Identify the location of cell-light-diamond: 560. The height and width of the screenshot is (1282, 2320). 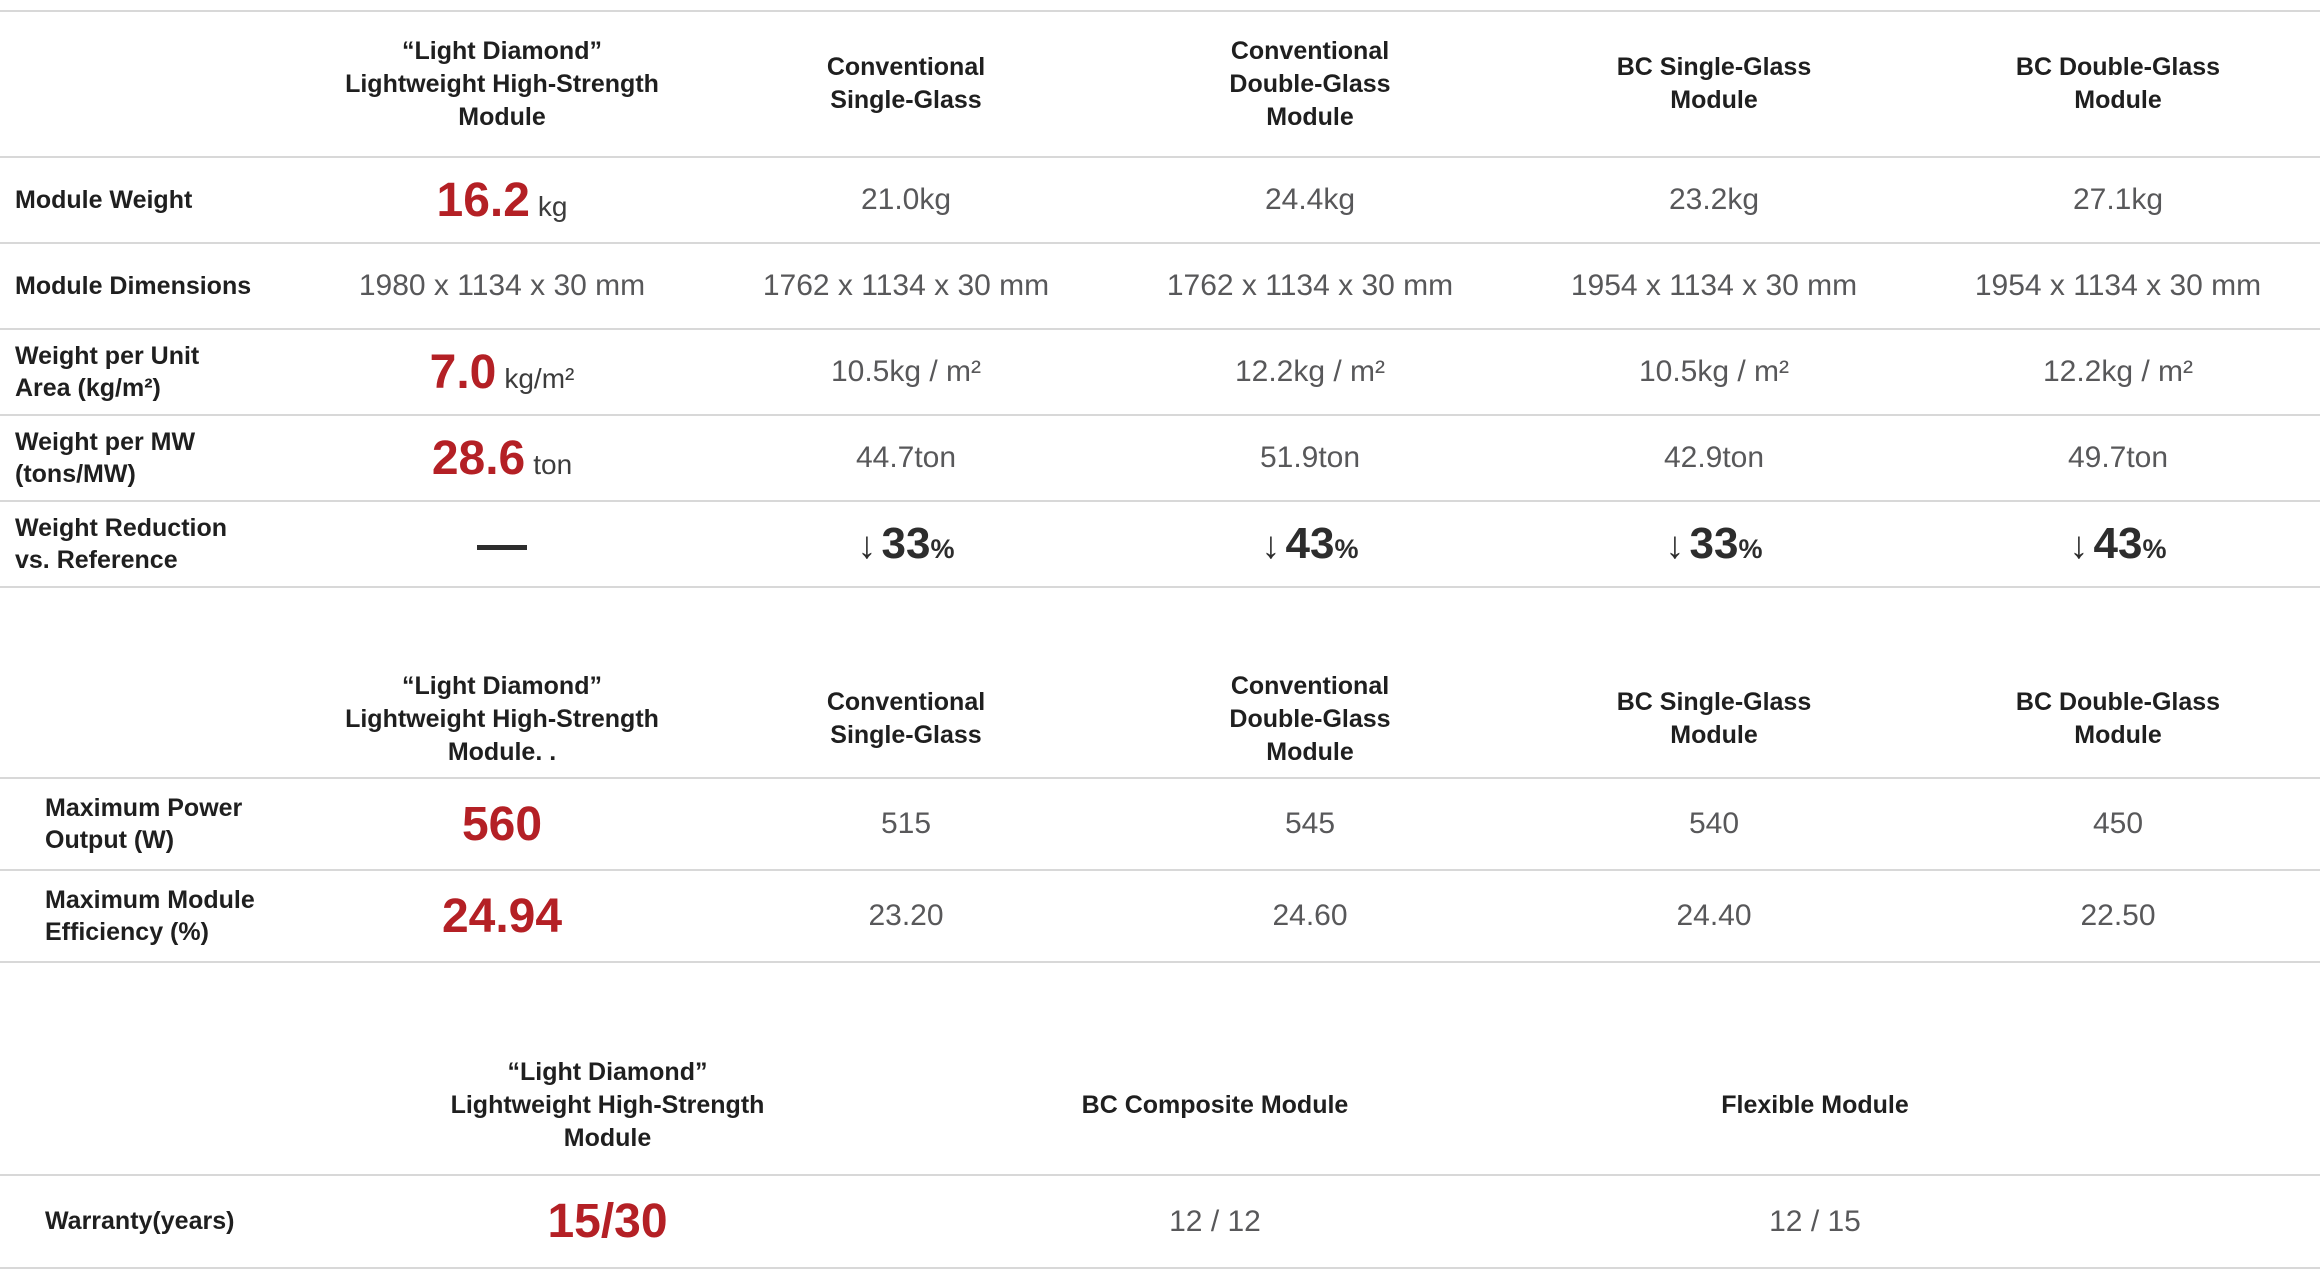
(502, 824).